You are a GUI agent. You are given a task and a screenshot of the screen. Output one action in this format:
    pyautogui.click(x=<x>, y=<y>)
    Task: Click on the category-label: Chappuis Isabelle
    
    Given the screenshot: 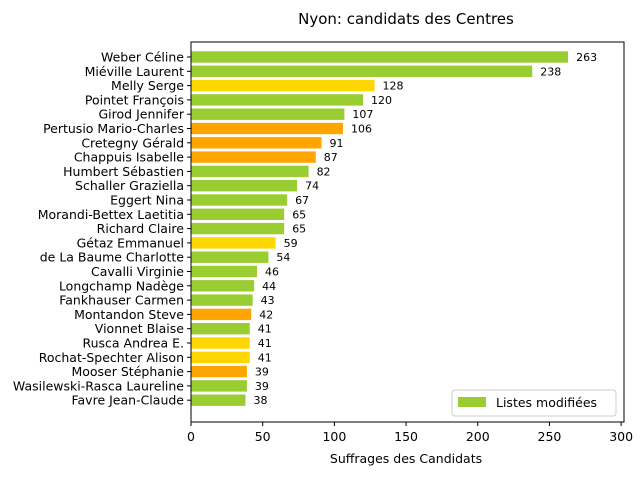 What is the action you would take?
    pyautogui.click(x=129, y=157)
    